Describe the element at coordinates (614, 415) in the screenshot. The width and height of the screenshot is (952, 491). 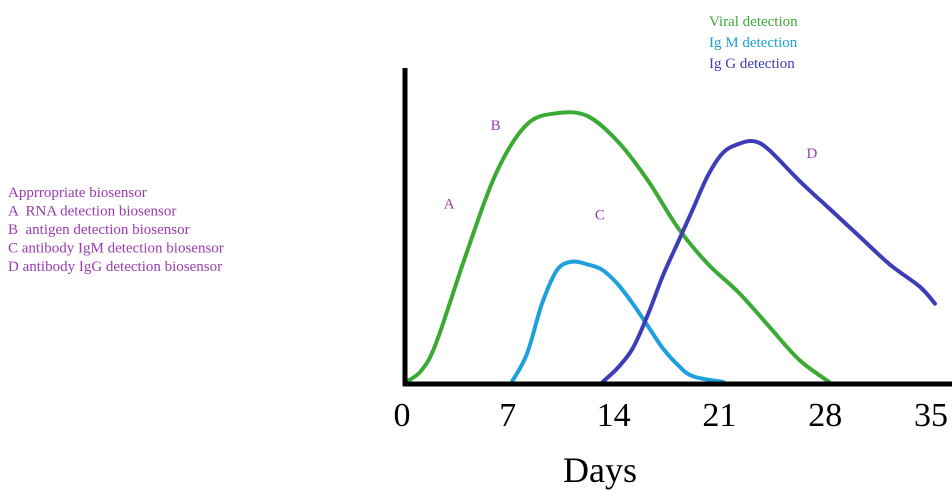
I see `x-tick-label: 14` at that location.